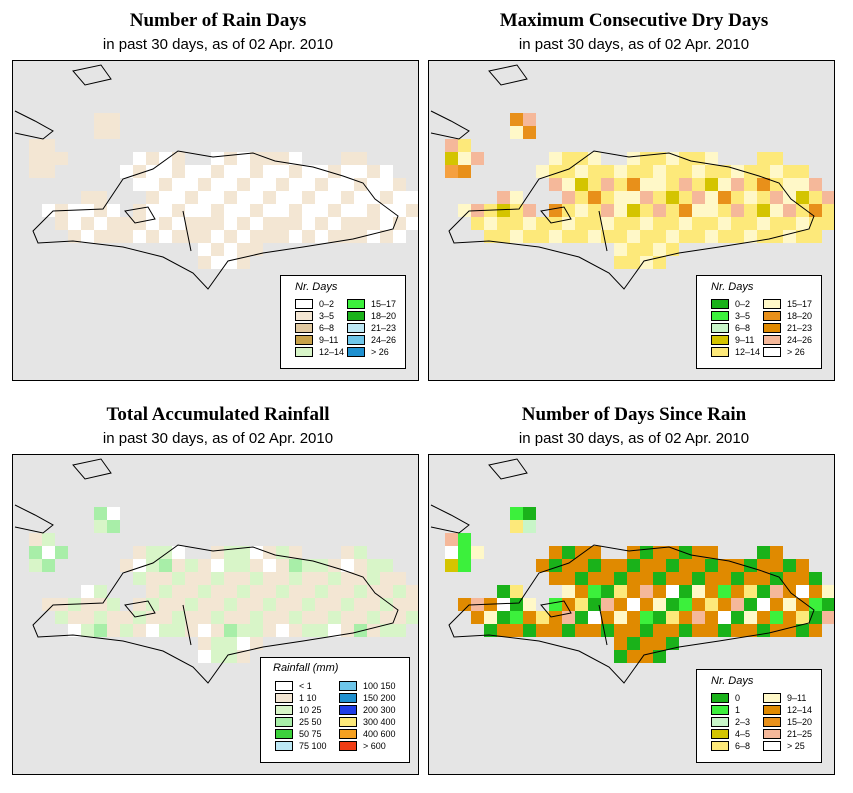  I want to click on island-outline, so click(215, 220).